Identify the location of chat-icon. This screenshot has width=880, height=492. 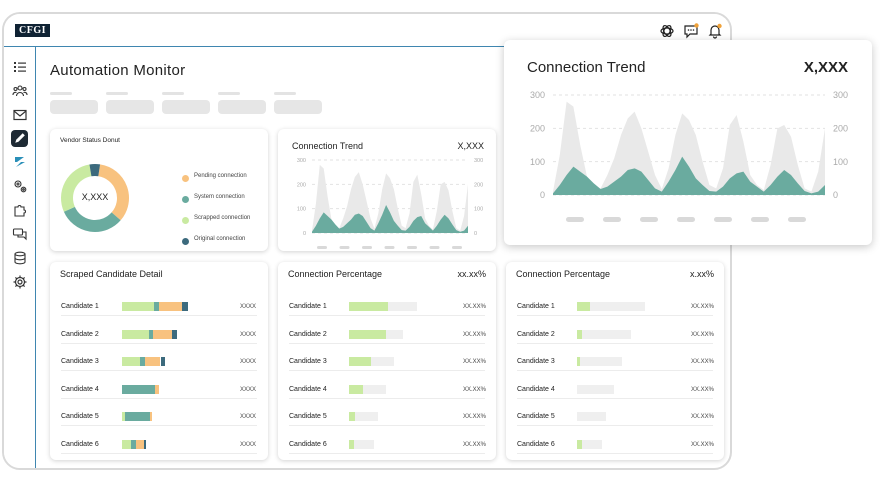
(691, 31).